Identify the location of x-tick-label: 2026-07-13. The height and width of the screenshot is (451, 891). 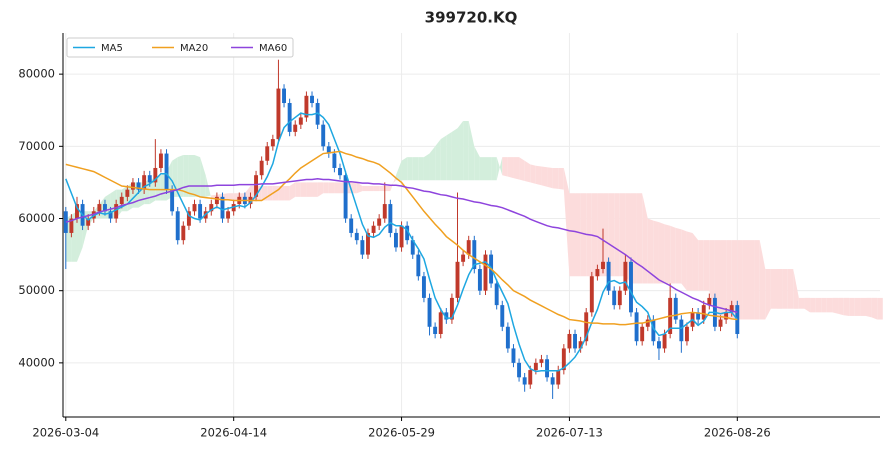
(569, 433).